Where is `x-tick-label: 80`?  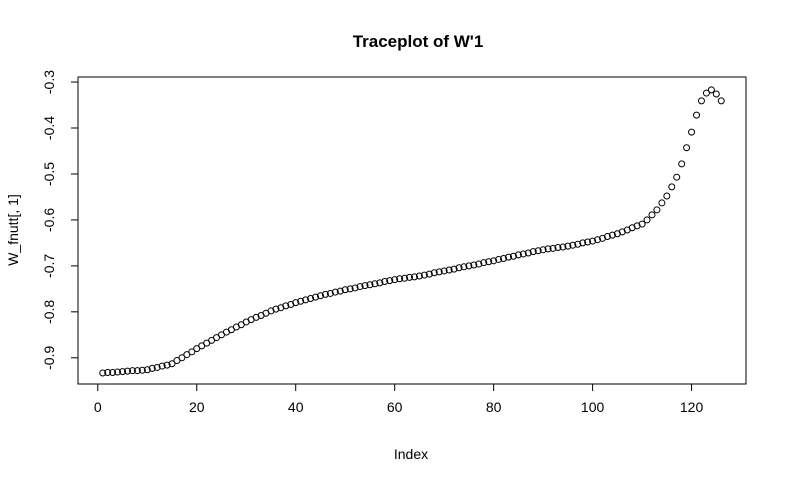
x-tick-label: 80 is located at coordinates (494, 407).